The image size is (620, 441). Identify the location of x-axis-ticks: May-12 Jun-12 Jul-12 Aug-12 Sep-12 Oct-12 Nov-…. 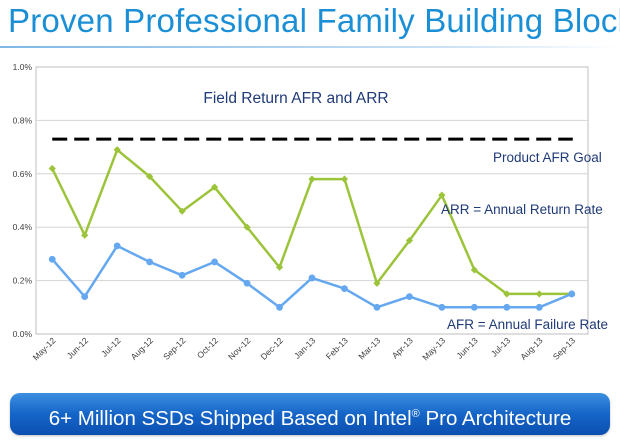
(304, 348).